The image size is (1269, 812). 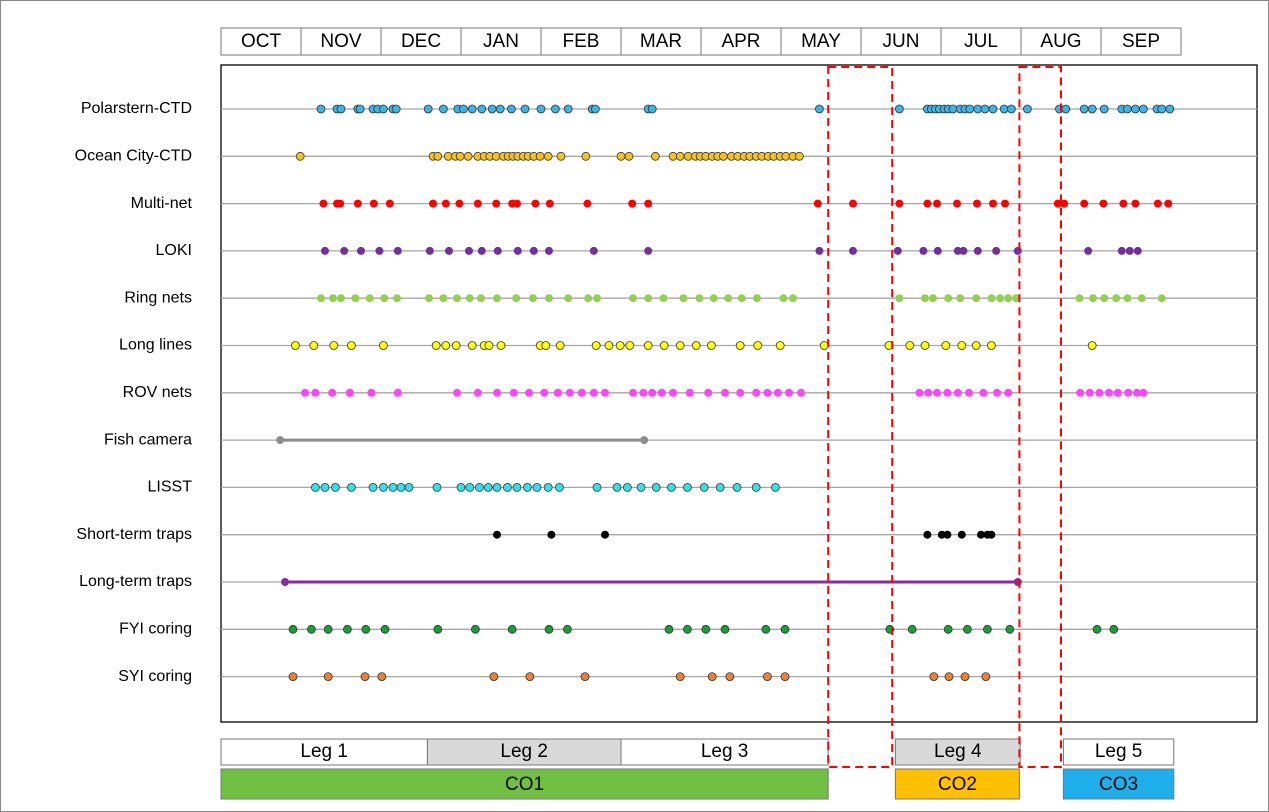 What do you see at coordinates (860, 417) in the screenshot?
I see `highlight-span` at bounding box center [860, 417].